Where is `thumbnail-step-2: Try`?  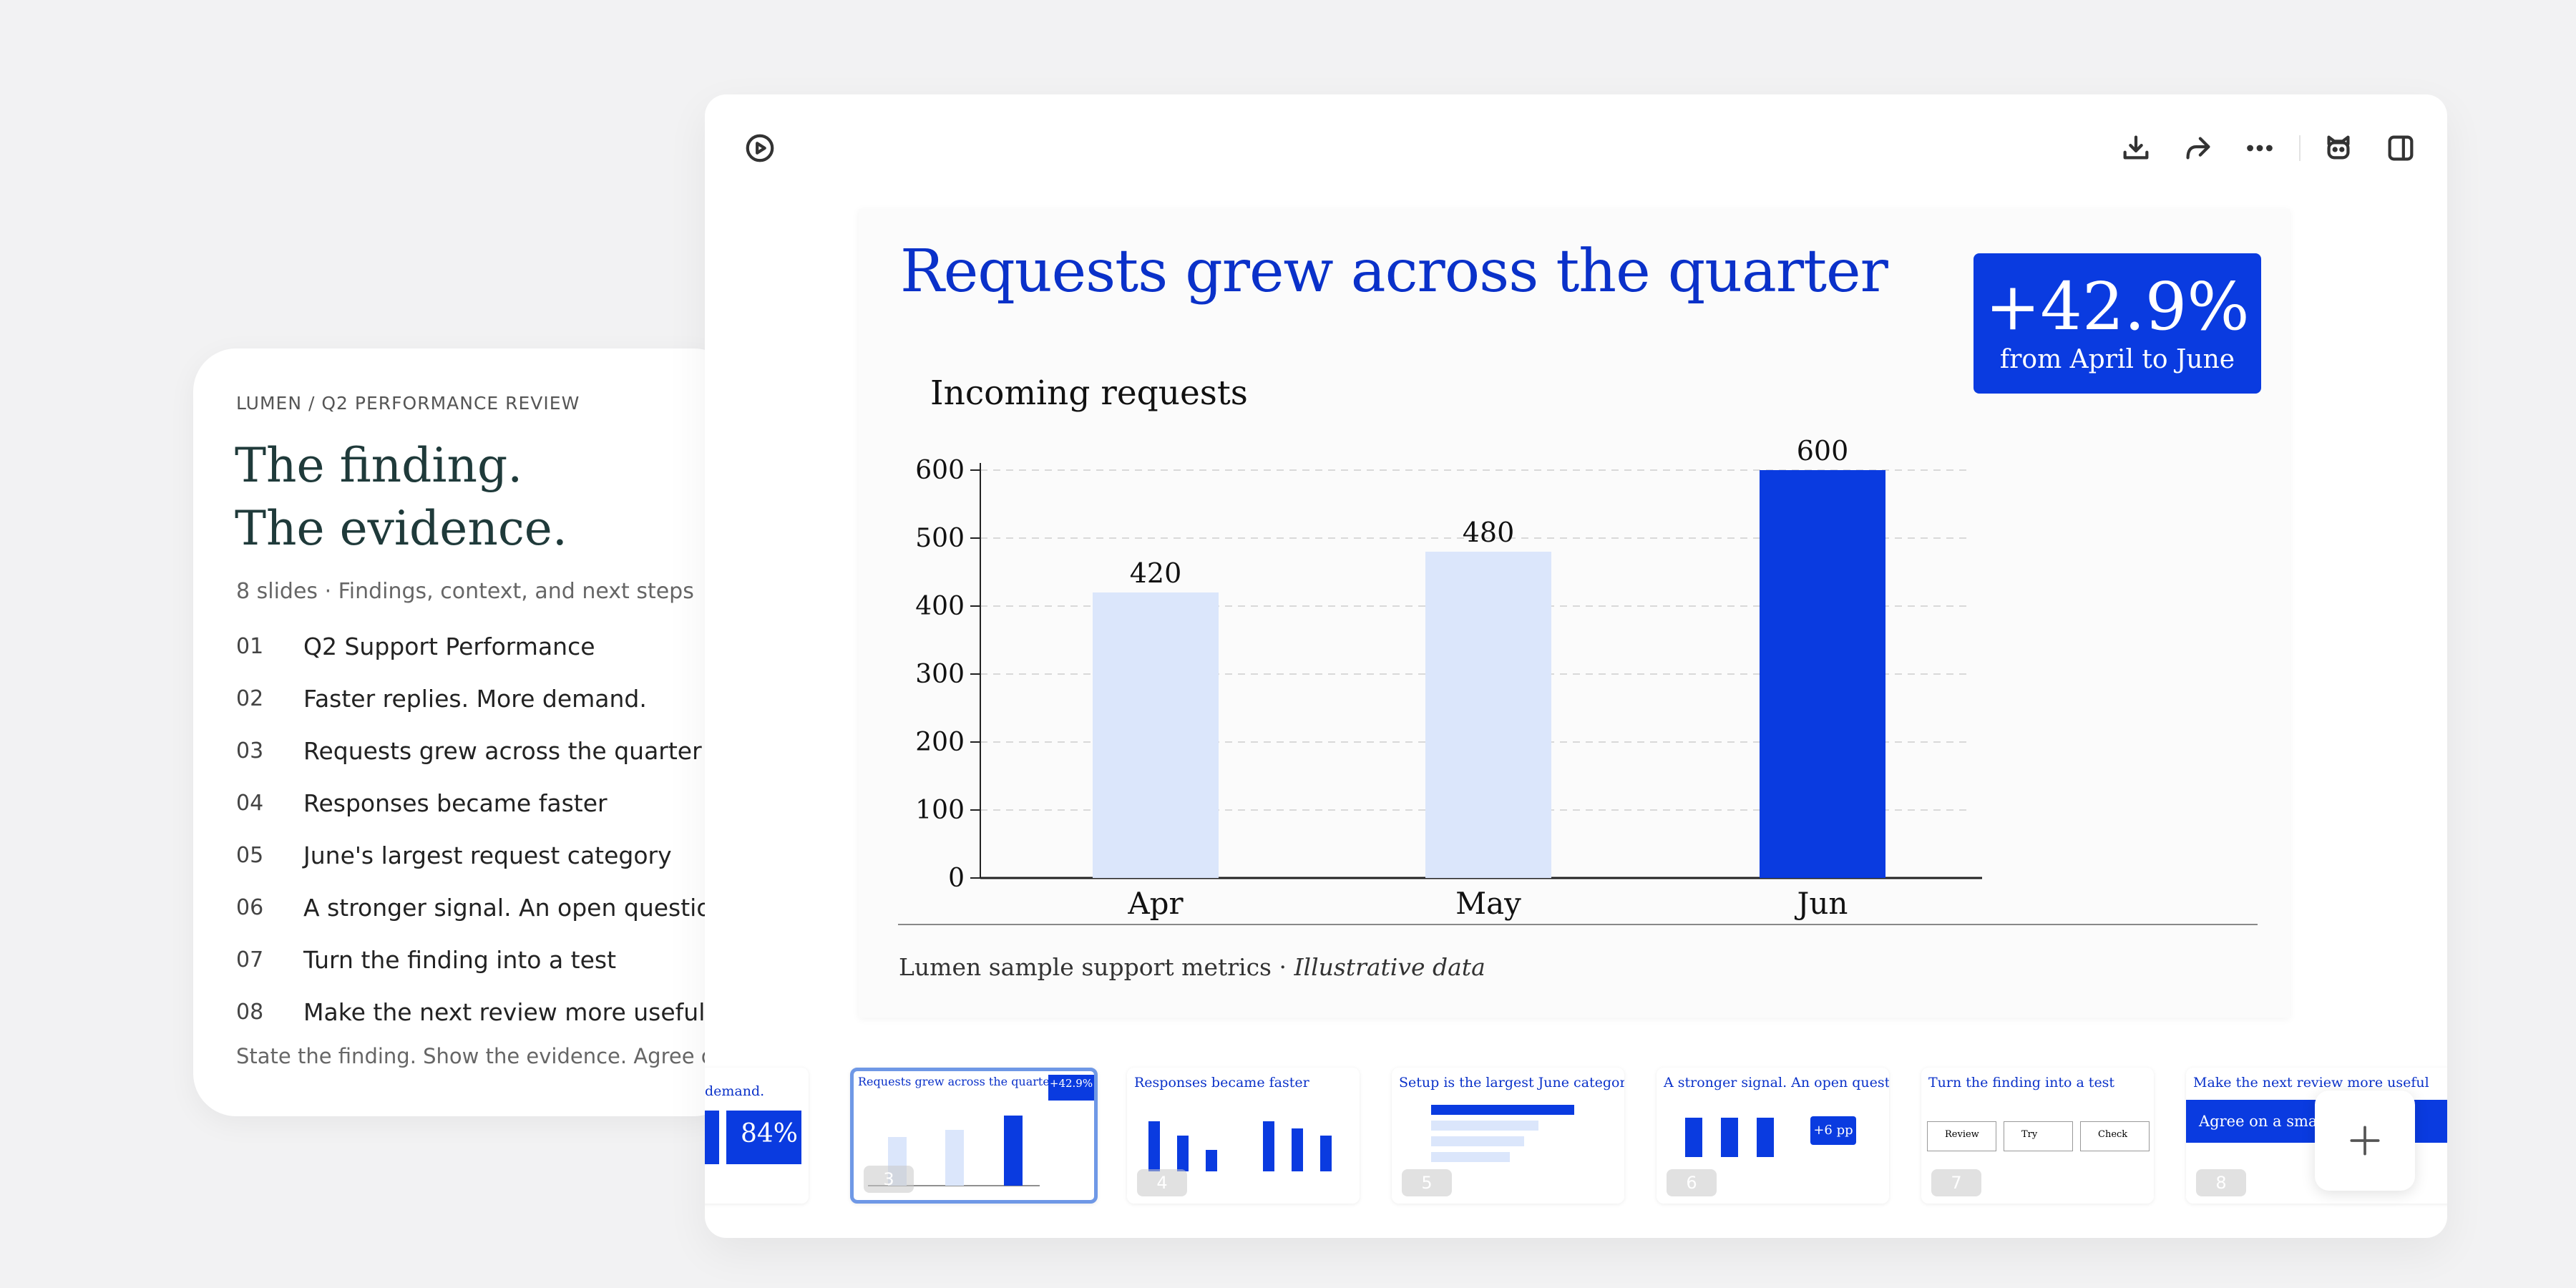
thumbnail-step-2: Try is located at coordinates (2038, 1136).